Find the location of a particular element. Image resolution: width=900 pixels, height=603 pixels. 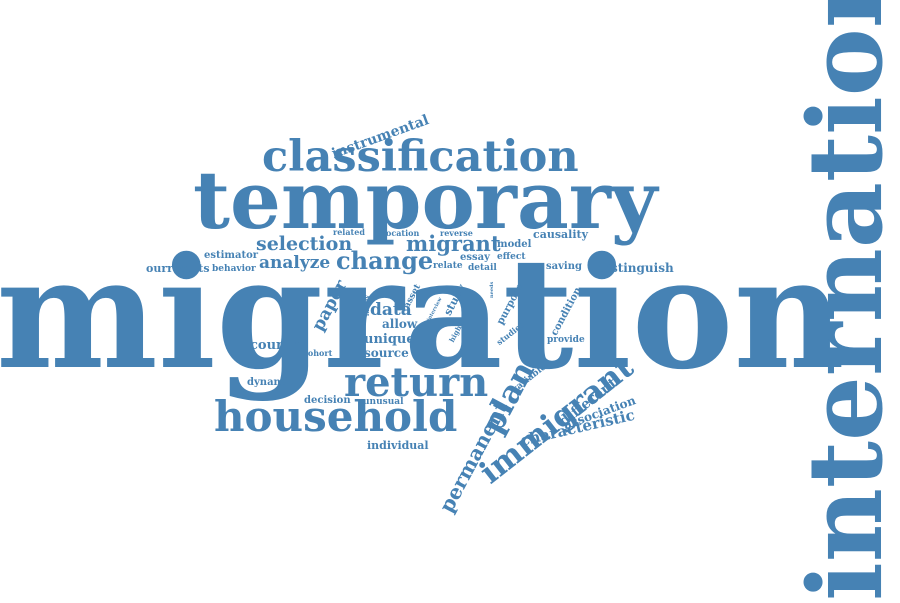

word-country: country is located at coordinates (278, 345).